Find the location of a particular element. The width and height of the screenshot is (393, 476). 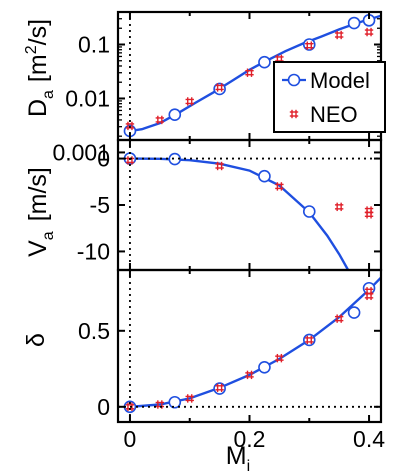

legend-model-label: Model is located at coordinates (340, 80).